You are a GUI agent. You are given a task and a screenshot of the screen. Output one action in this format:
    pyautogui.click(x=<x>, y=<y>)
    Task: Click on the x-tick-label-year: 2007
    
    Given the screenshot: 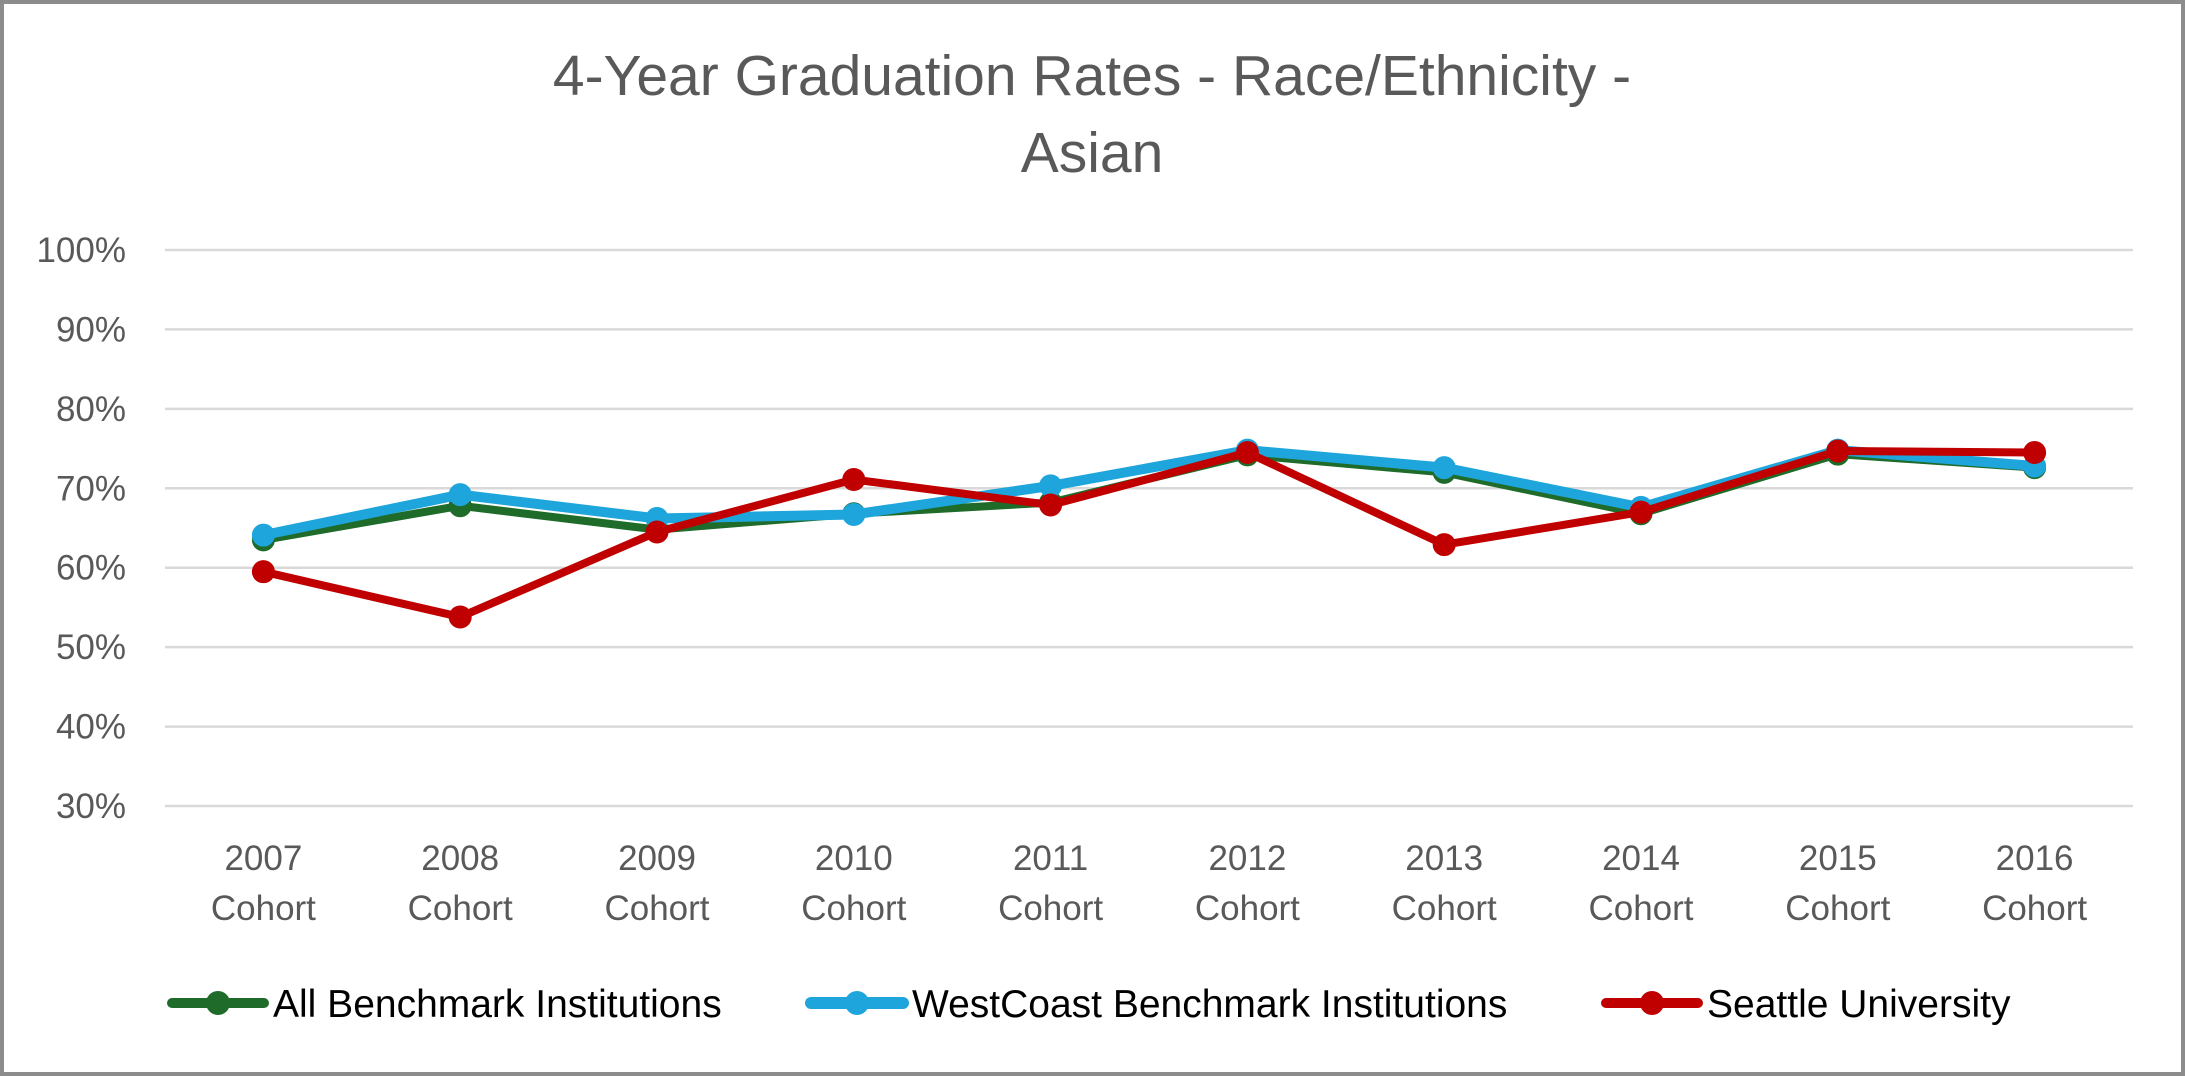 What is the action you would take?
    pyautogui.click(x=263, y=858)
    